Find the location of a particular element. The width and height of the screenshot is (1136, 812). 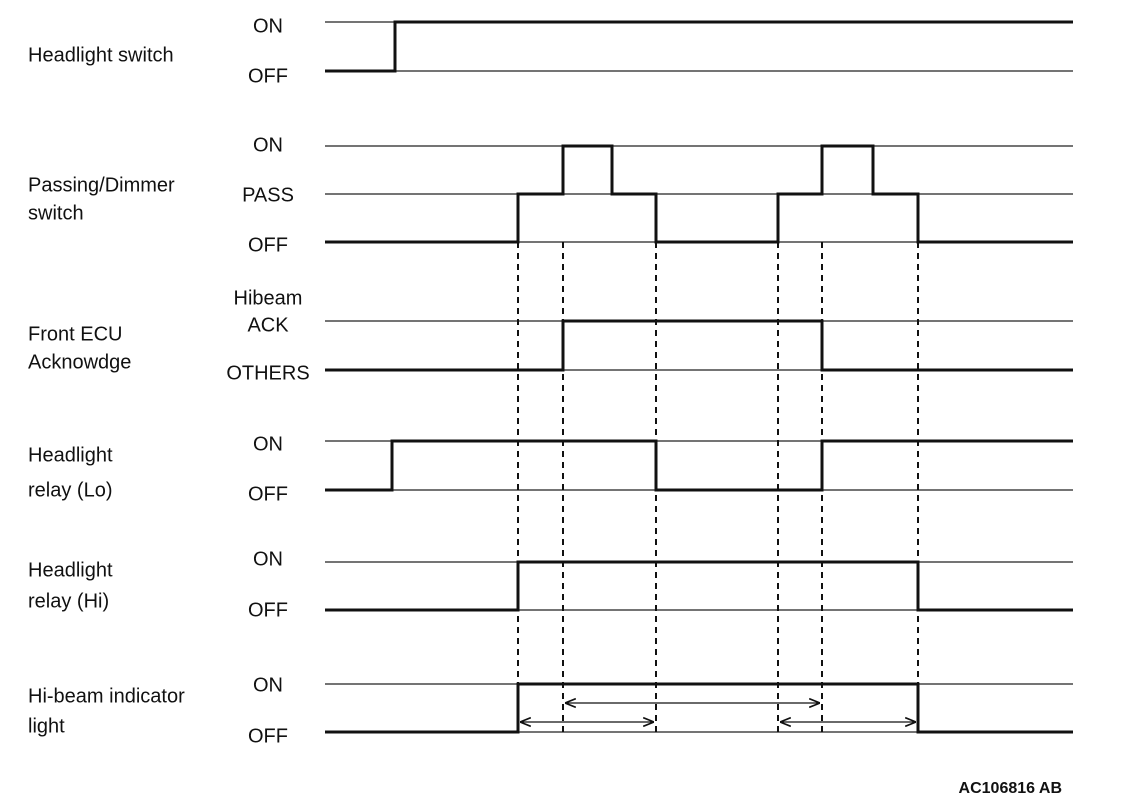

signal-name: Acknowdge is located at coordinates (79, 362).